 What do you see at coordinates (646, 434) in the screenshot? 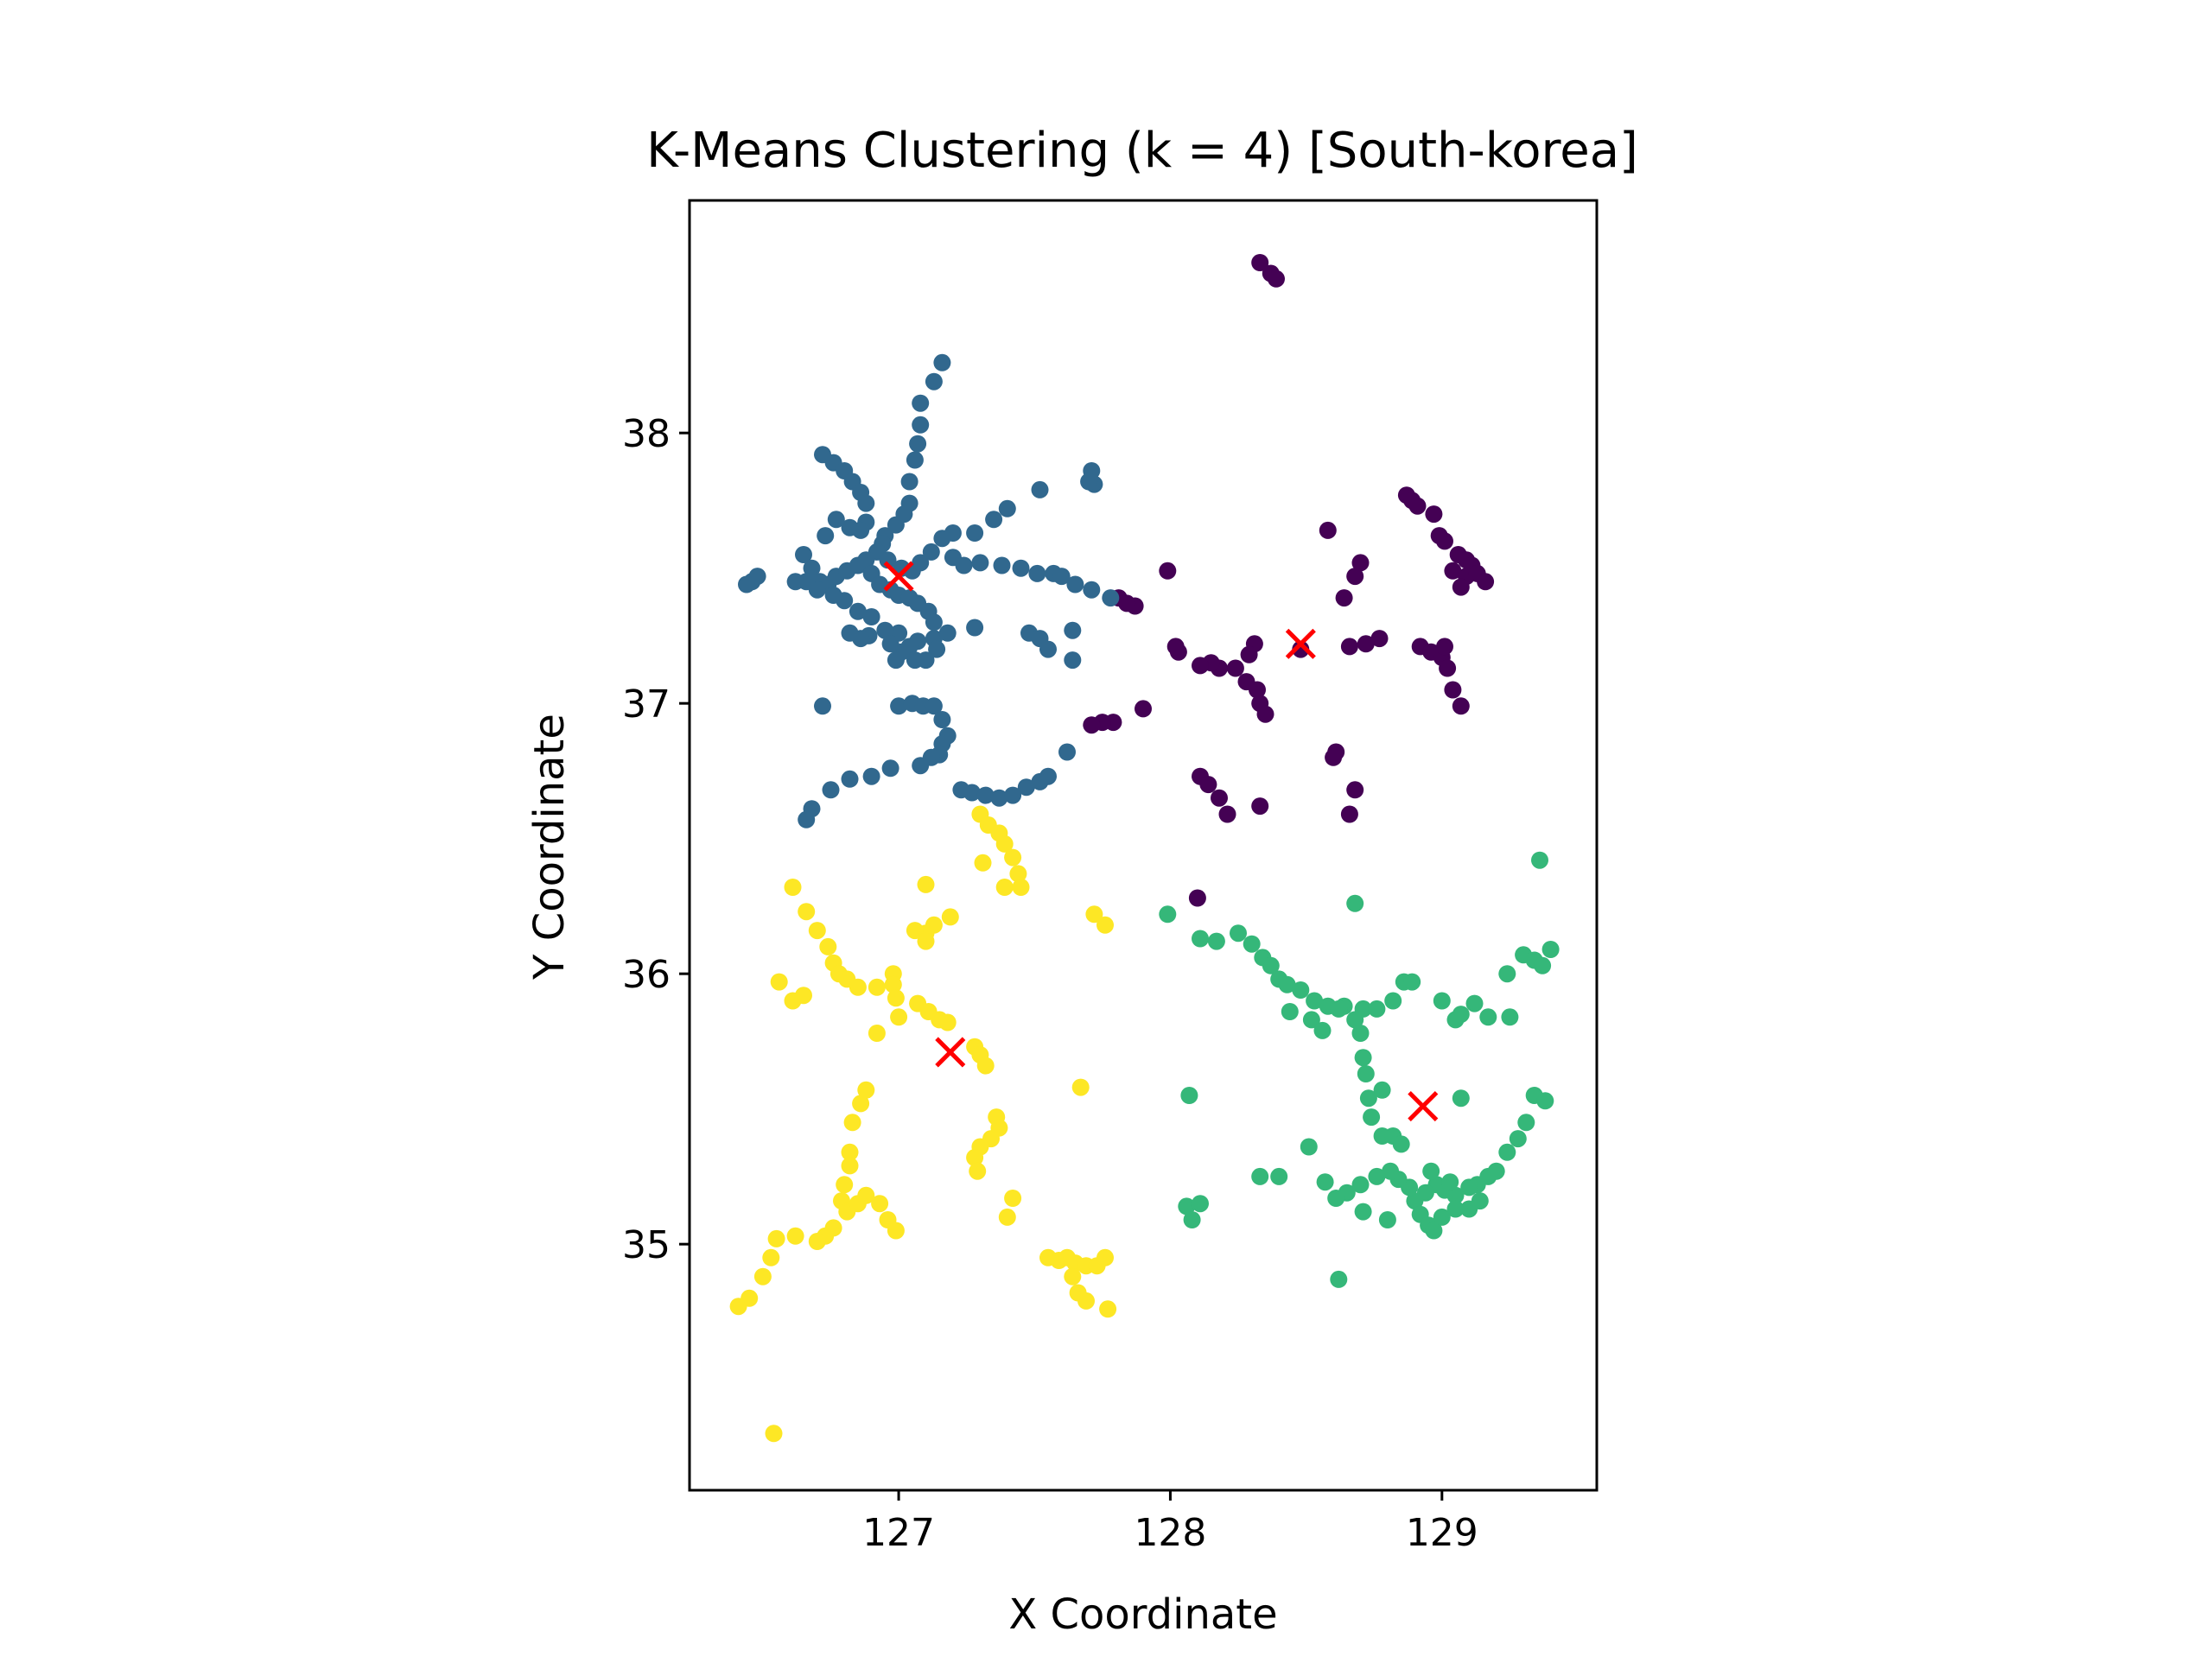
I see `y-tick-label-38: 38` at bounding box center [646, 434].